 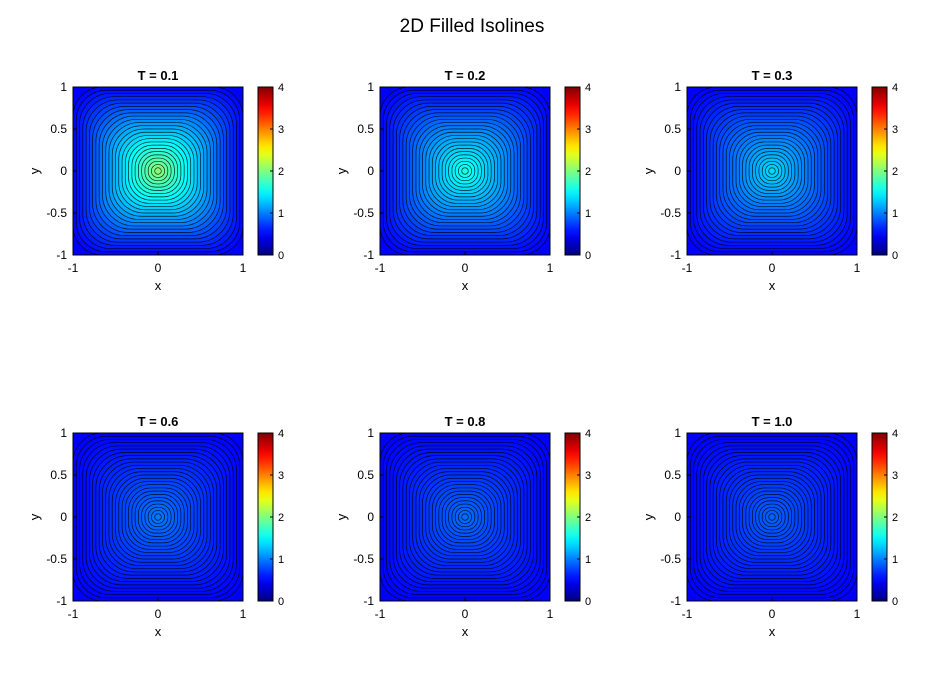 I want to click on subplot-4: T = 0.6 -1 0 1 1 0.5 0 -0.5 -1 x y 4 3 2 1 0, so click(x=155, y=526).